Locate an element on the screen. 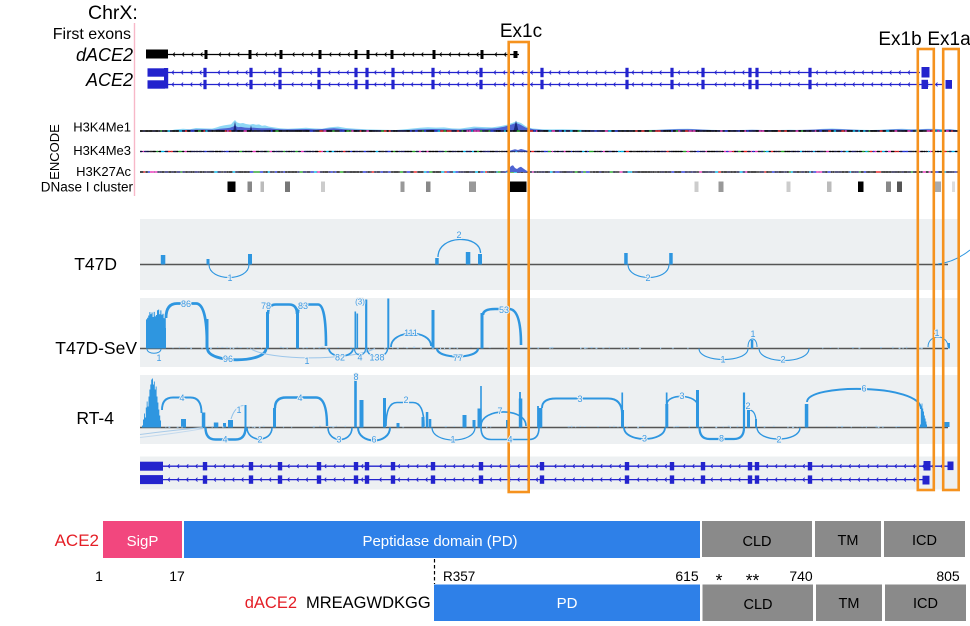 The height and width of the screenshot is (626, 970). svg-text: 77 is located at coordinates (458, 358).